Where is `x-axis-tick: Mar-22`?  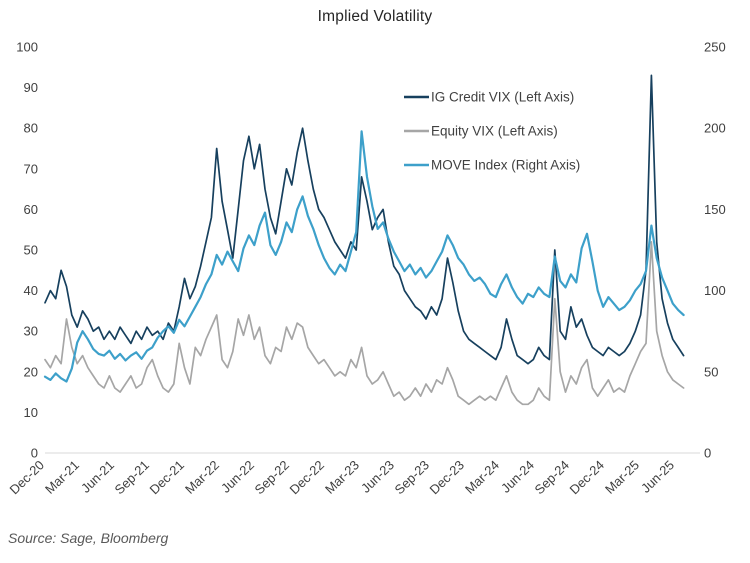 x-axis-tick: Mar-22 is located at coordinates (202, 476).